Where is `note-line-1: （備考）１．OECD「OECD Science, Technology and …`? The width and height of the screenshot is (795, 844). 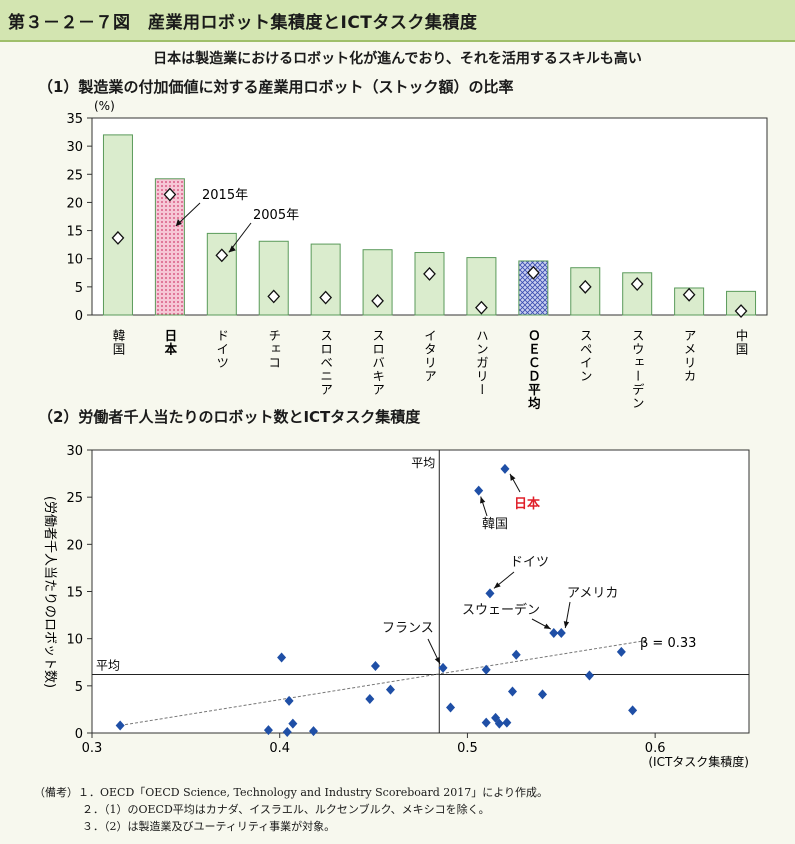 note-line-1: （備考）１．OECD「OECD Science, Technology and … is located at coordinates (291, 792).